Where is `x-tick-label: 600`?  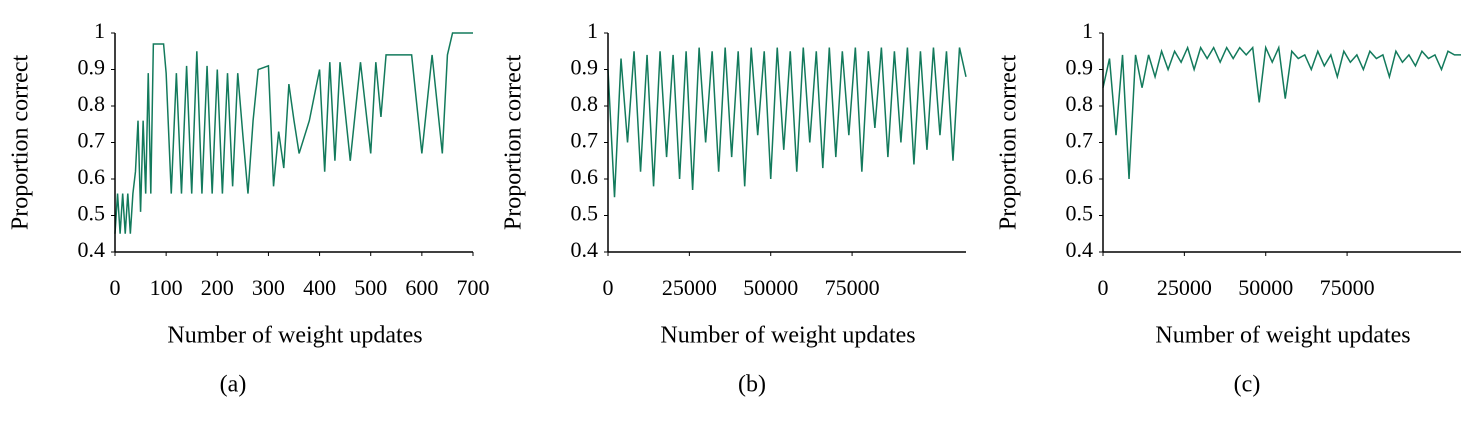 x-tick-label: 600 is located at coordinates (421, 287).